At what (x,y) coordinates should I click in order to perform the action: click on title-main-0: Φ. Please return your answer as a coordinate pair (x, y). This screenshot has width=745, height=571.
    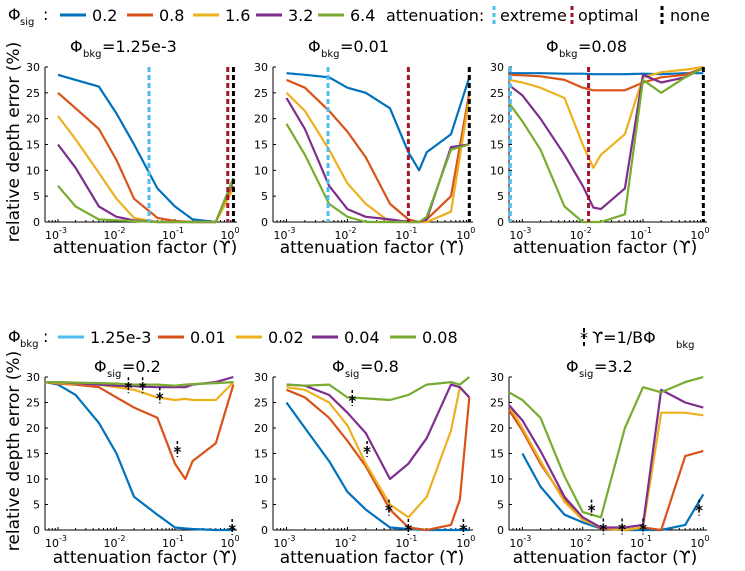
    Looking at the image, I should click on (76, 46).